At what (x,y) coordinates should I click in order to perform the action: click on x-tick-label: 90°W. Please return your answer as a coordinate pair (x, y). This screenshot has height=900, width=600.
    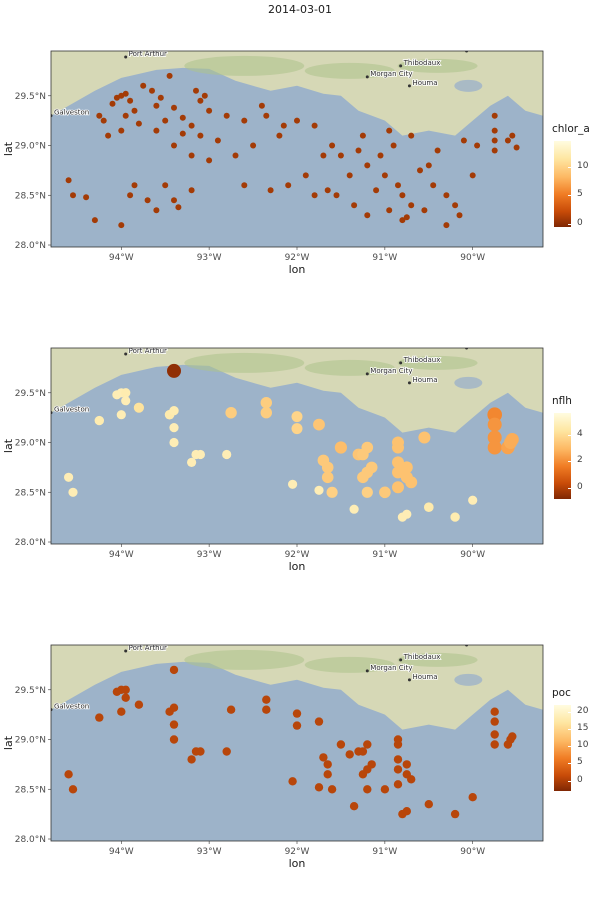
    Looking at the image, I should click on (472, 555).